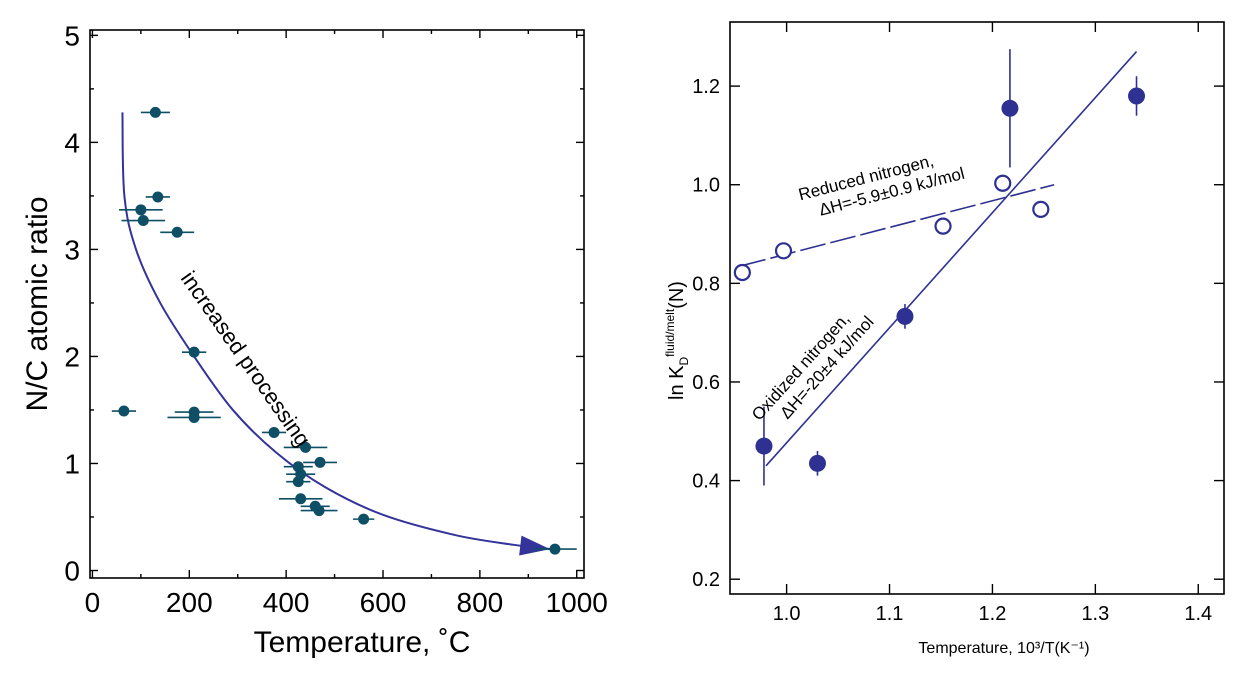 The width and height of the screenshot is (1250, 686). What do you see at coordinates (72, 142) in the screenshot?
I see `left-y-tick-label: 4` at bounding box center [72, 142].